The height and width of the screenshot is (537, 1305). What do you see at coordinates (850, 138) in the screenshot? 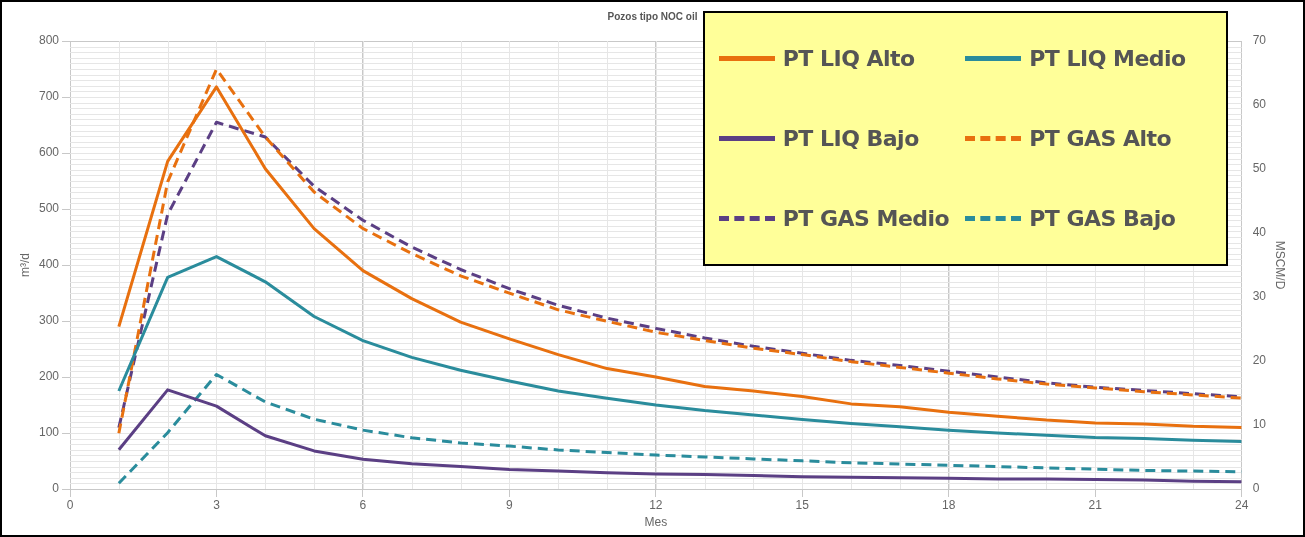
I see `legend-label: PT LIQ Bajo` at bounding box center [850, 138].